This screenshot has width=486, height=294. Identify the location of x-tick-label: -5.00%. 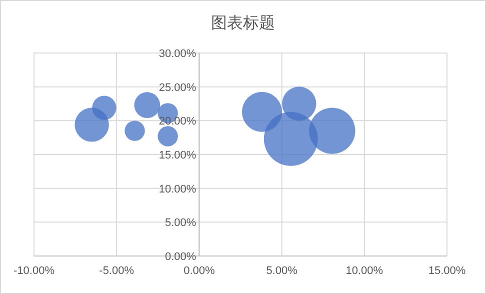
(116, 271).